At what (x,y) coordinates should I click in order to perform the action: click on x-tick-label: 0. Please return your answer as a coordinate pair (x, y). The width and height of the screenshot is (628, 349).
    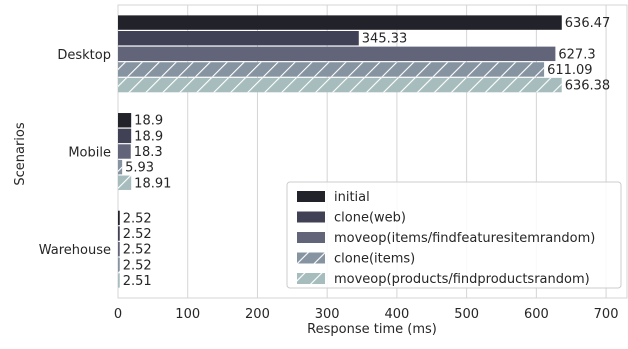
    Looking at the image, I should click on (118, 314).